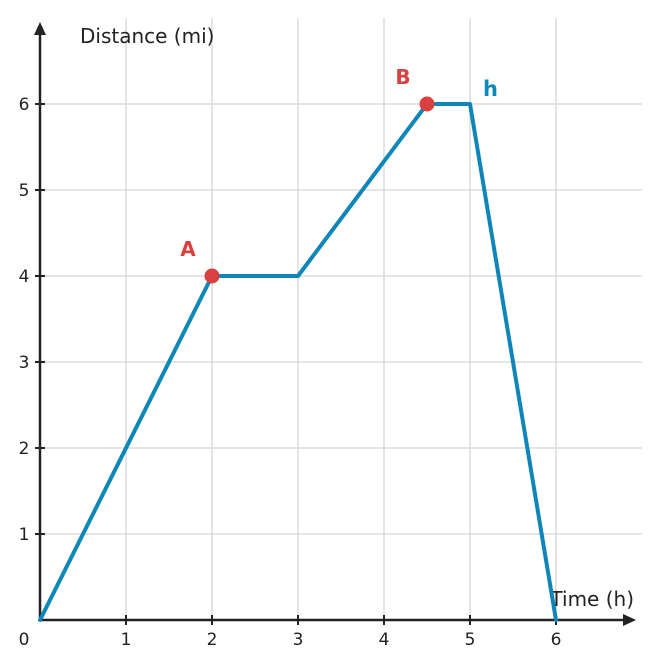  I want to click on x-tick-label: 6, so click(556, 640).